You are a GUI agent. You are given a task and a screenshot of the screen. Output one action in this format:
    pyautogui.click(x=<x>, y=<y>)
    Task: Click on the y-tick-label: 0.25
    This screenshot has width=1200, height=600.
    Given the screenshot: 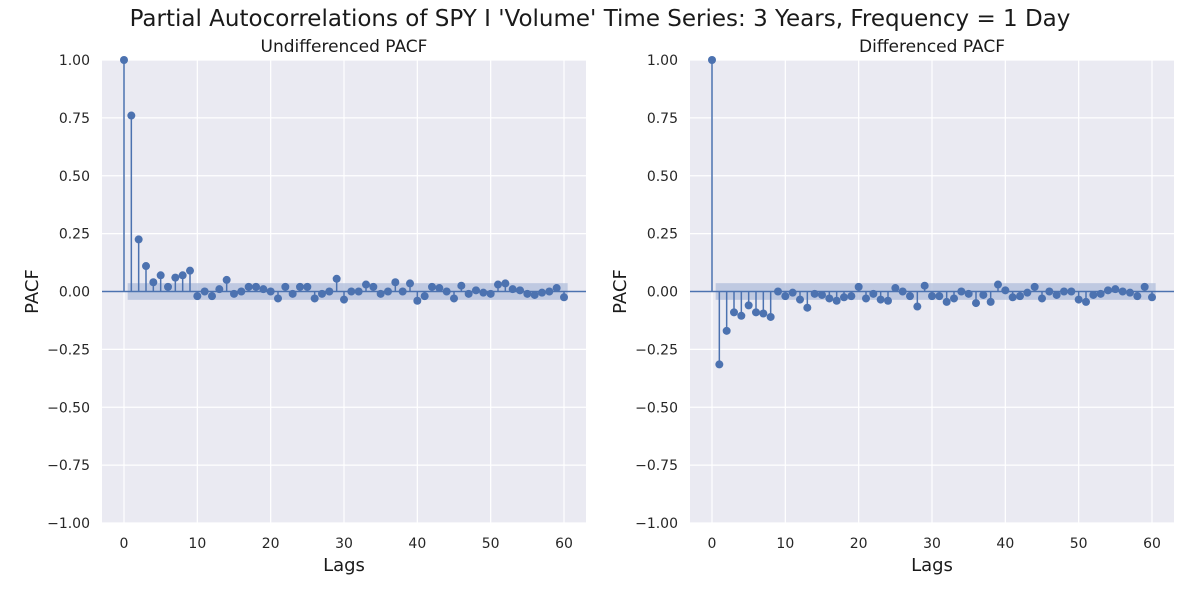 What is the action you would take?
    pyautogui.click(x=74, y=235)
    